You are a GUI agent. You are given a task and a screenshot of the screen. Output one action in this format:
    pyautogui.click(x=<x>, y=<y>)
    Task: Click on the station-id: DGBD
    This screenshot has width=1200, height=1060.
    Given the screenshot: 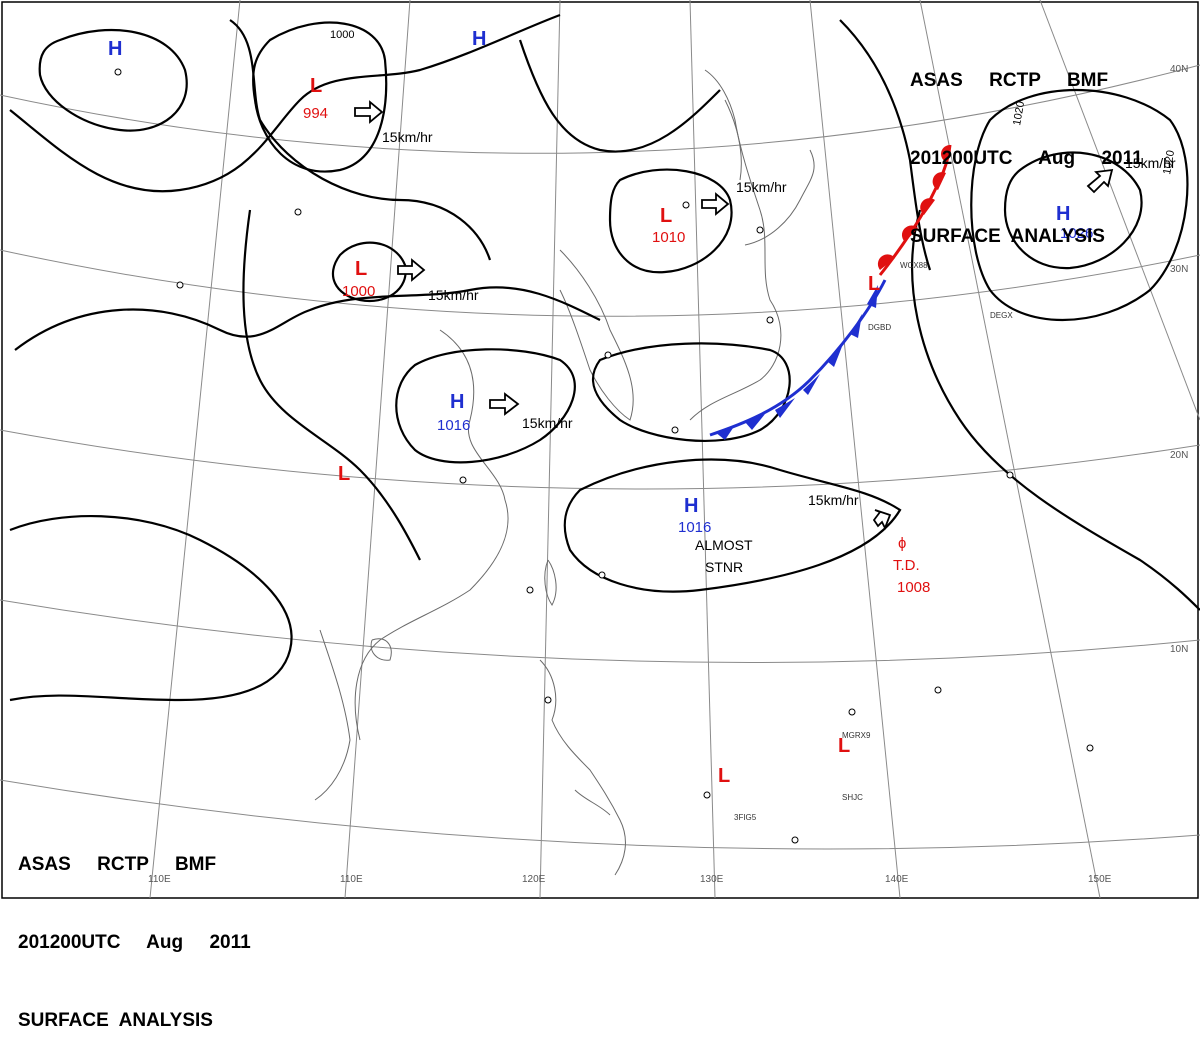 What is the action you would take?
    pyautogui.click(x=879, y=327)
    